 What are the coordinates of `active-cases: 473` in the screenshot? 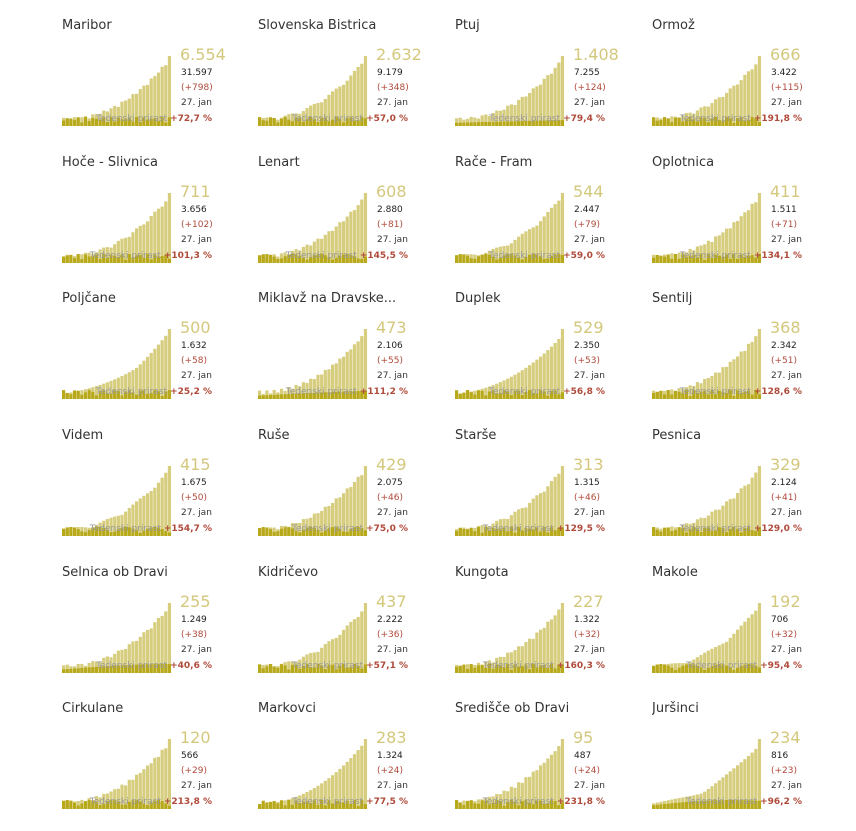 It's located at (391, 327).